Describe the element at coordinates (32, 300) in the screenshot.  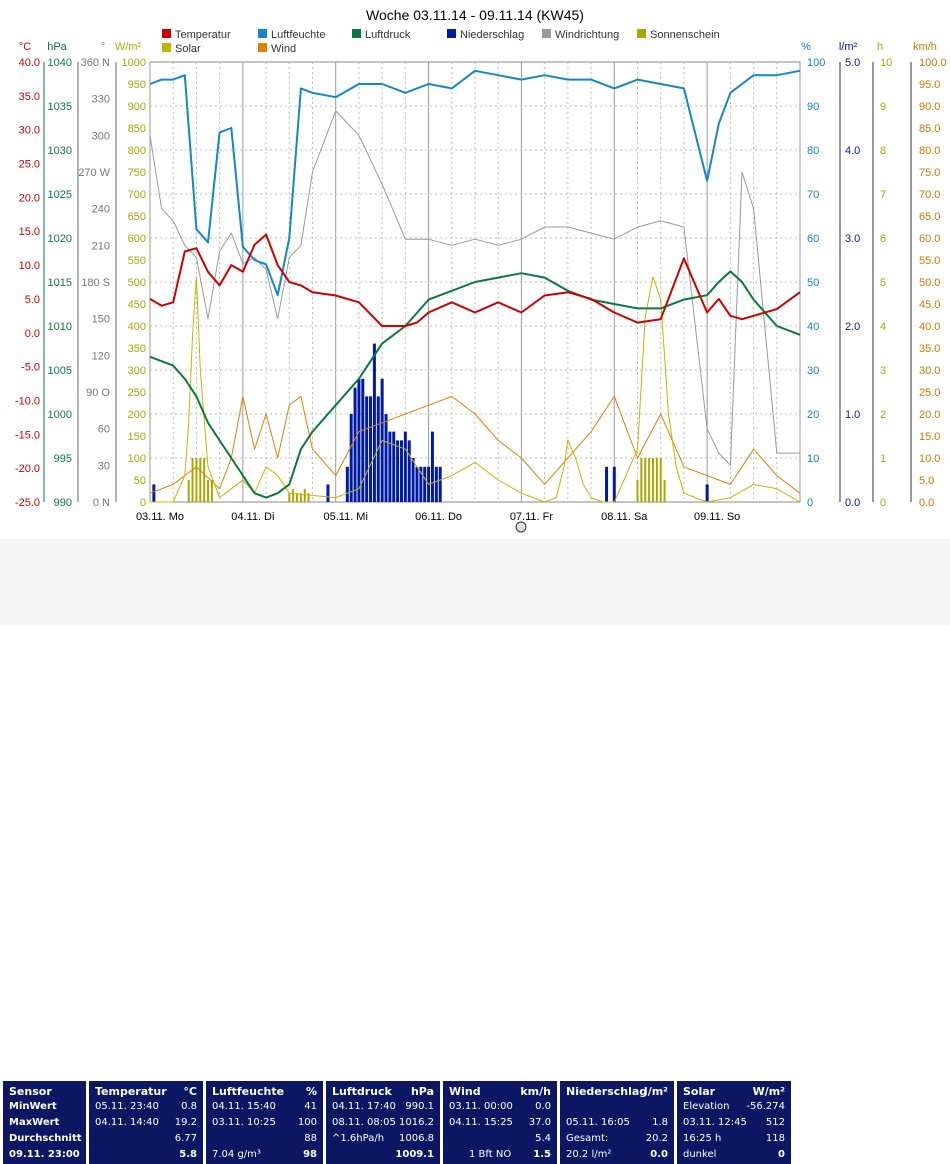
I see `tick-temp: 5.0` at that location.